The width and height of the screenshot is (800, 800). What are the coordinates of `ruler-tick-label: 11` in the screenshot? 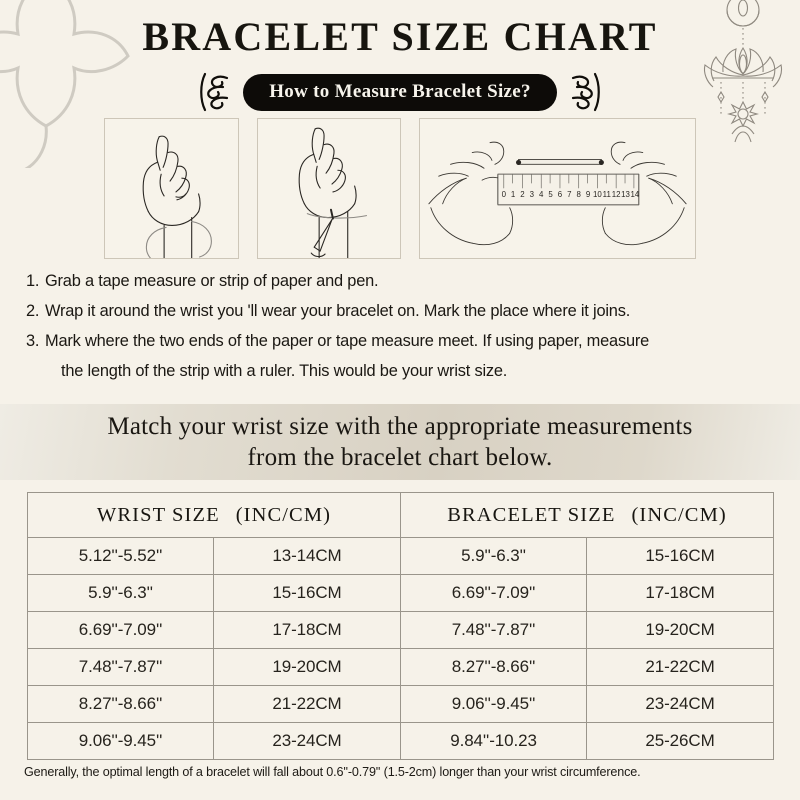 It's located at (607, 194).